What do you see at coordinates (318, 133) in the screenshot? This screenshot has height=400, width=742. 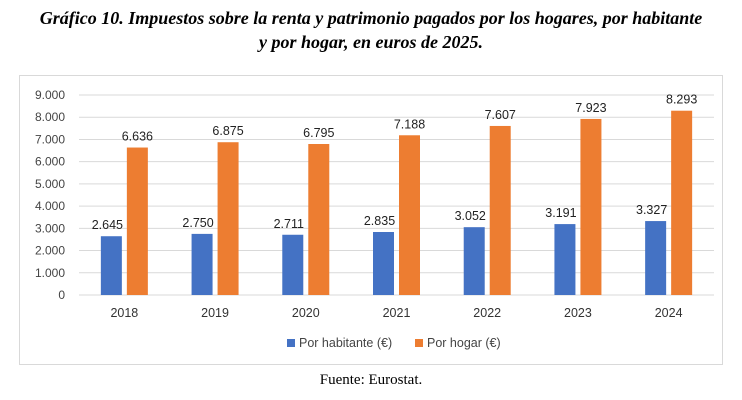 I see `data-label-hogar-2020: 6.795` at bounding box center [318, 133].